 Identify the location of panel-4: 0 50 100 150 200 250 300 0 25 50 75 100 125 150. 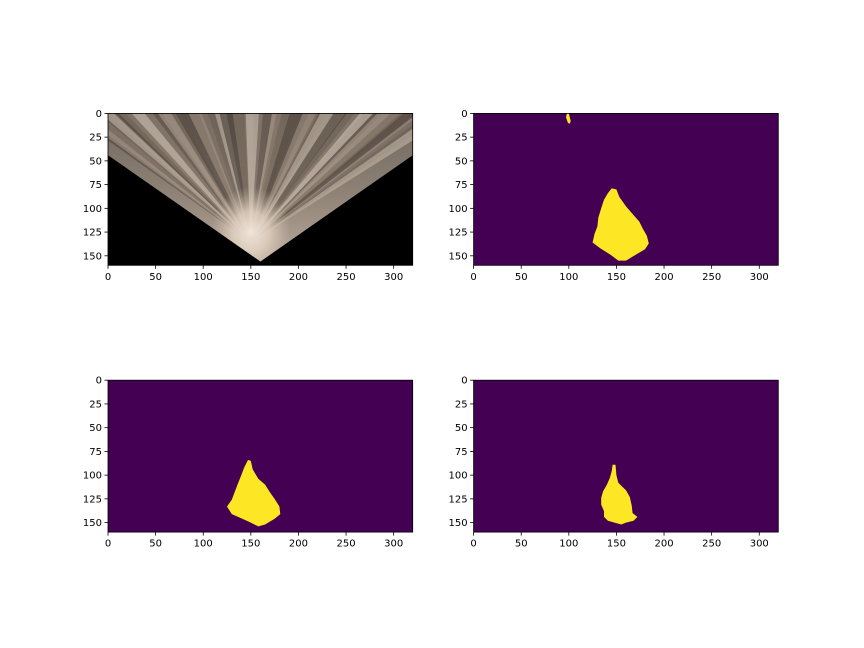
(614, 463).